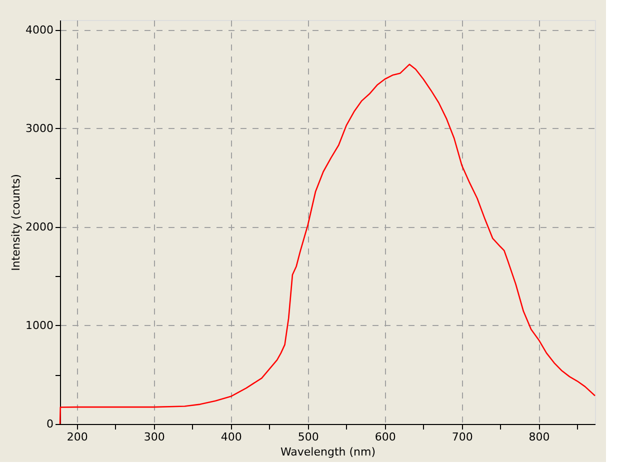 Image resolution: width=623 pixels, height=469 pixels. I want to click on y-tick-label: 0, so click(50, 424).